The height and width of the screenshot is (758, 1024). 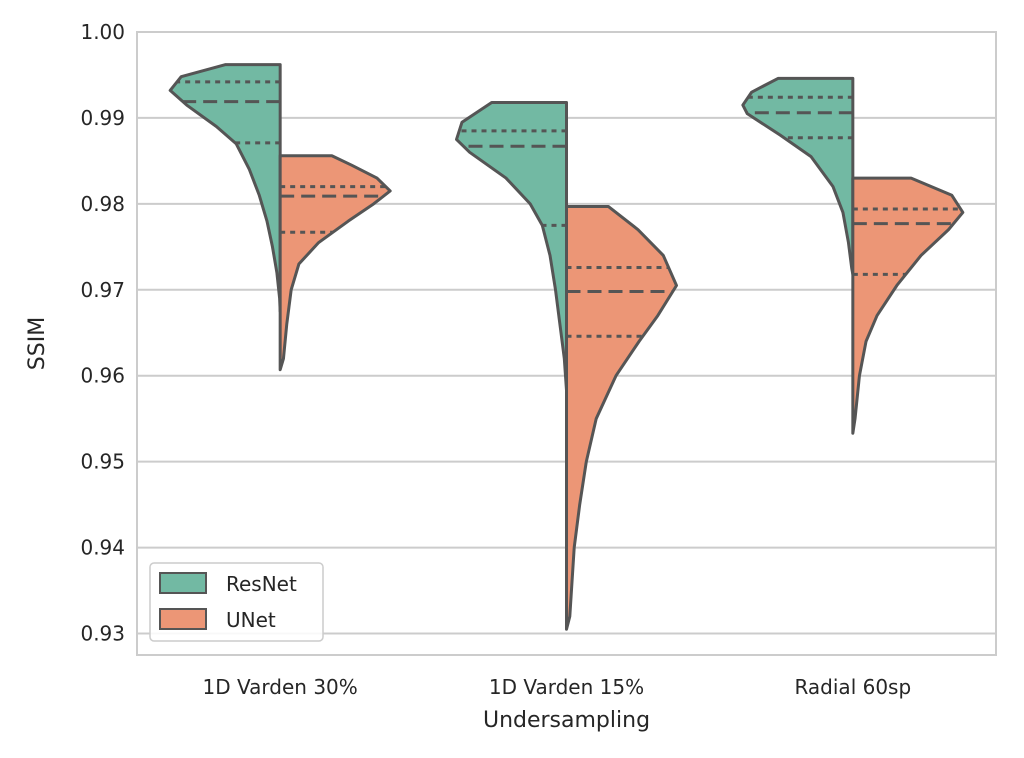 What do you see at coordinates (566, 720) in the screenshot?
I see `x-axis-title: Undersampling` at bounding box center [566, 720].